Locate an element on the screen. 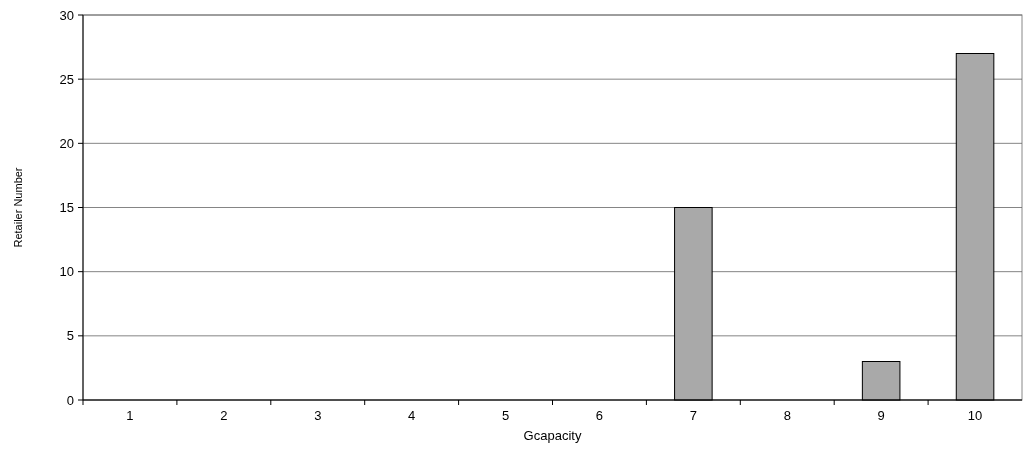 The height and width of the screenshot is (458, 1034). y-tick-label: 20 is located at coordinates (66, 143).